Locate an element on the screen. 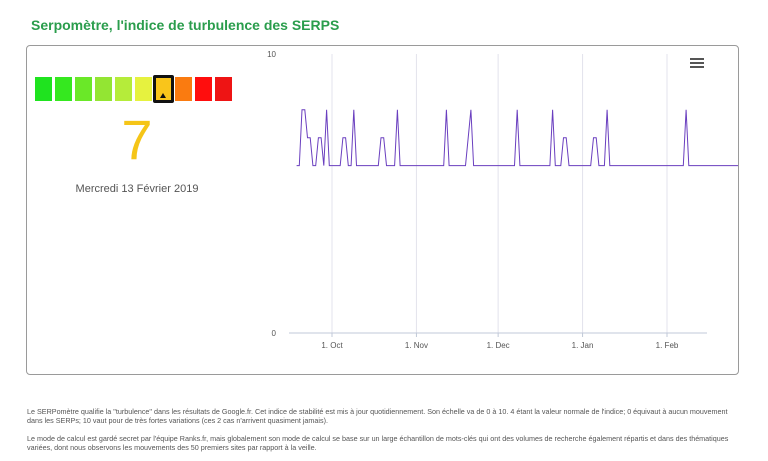 This screenshot has height=461, width=768. x-tick-label: 1. Oct is located at coordinates (332, 345).